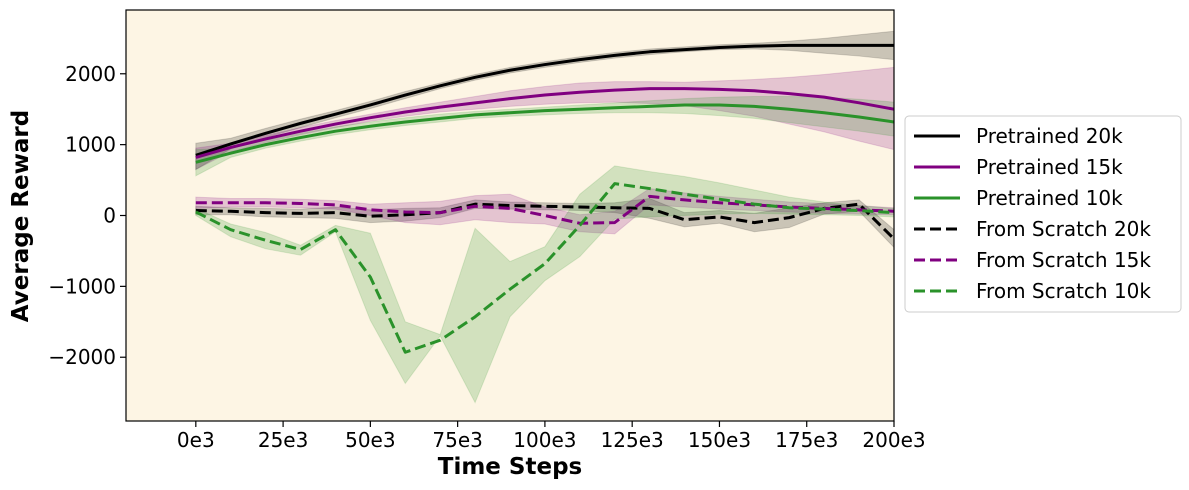 The height and width of the screenshot is (490, 1189). Describe the element at coordinates (545, 133) in the screenshot. I see `line-pretrained-10k` at that location.